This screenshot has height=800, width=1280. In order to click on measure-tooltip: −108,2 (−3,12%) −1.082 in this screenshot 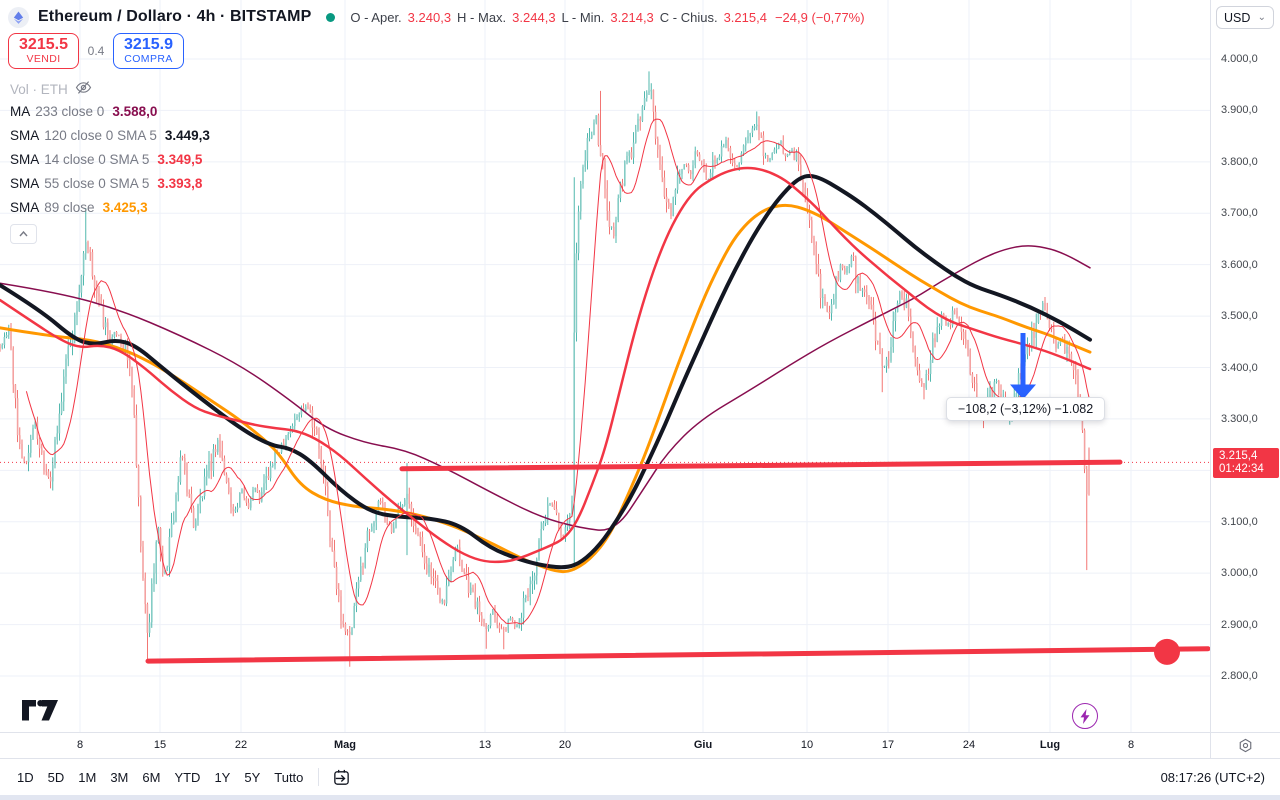, I will do `click(1026, 409)`.